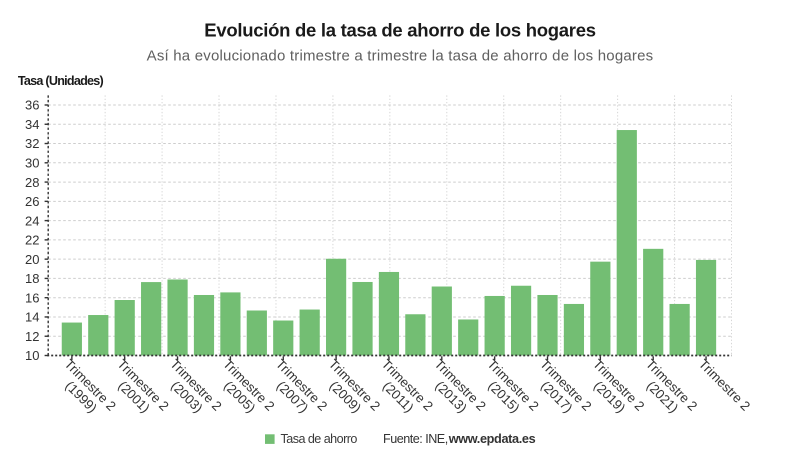  Describe the element at coordinates (32, 317) in the screenshot. I see `svg-text: 14` at that location.